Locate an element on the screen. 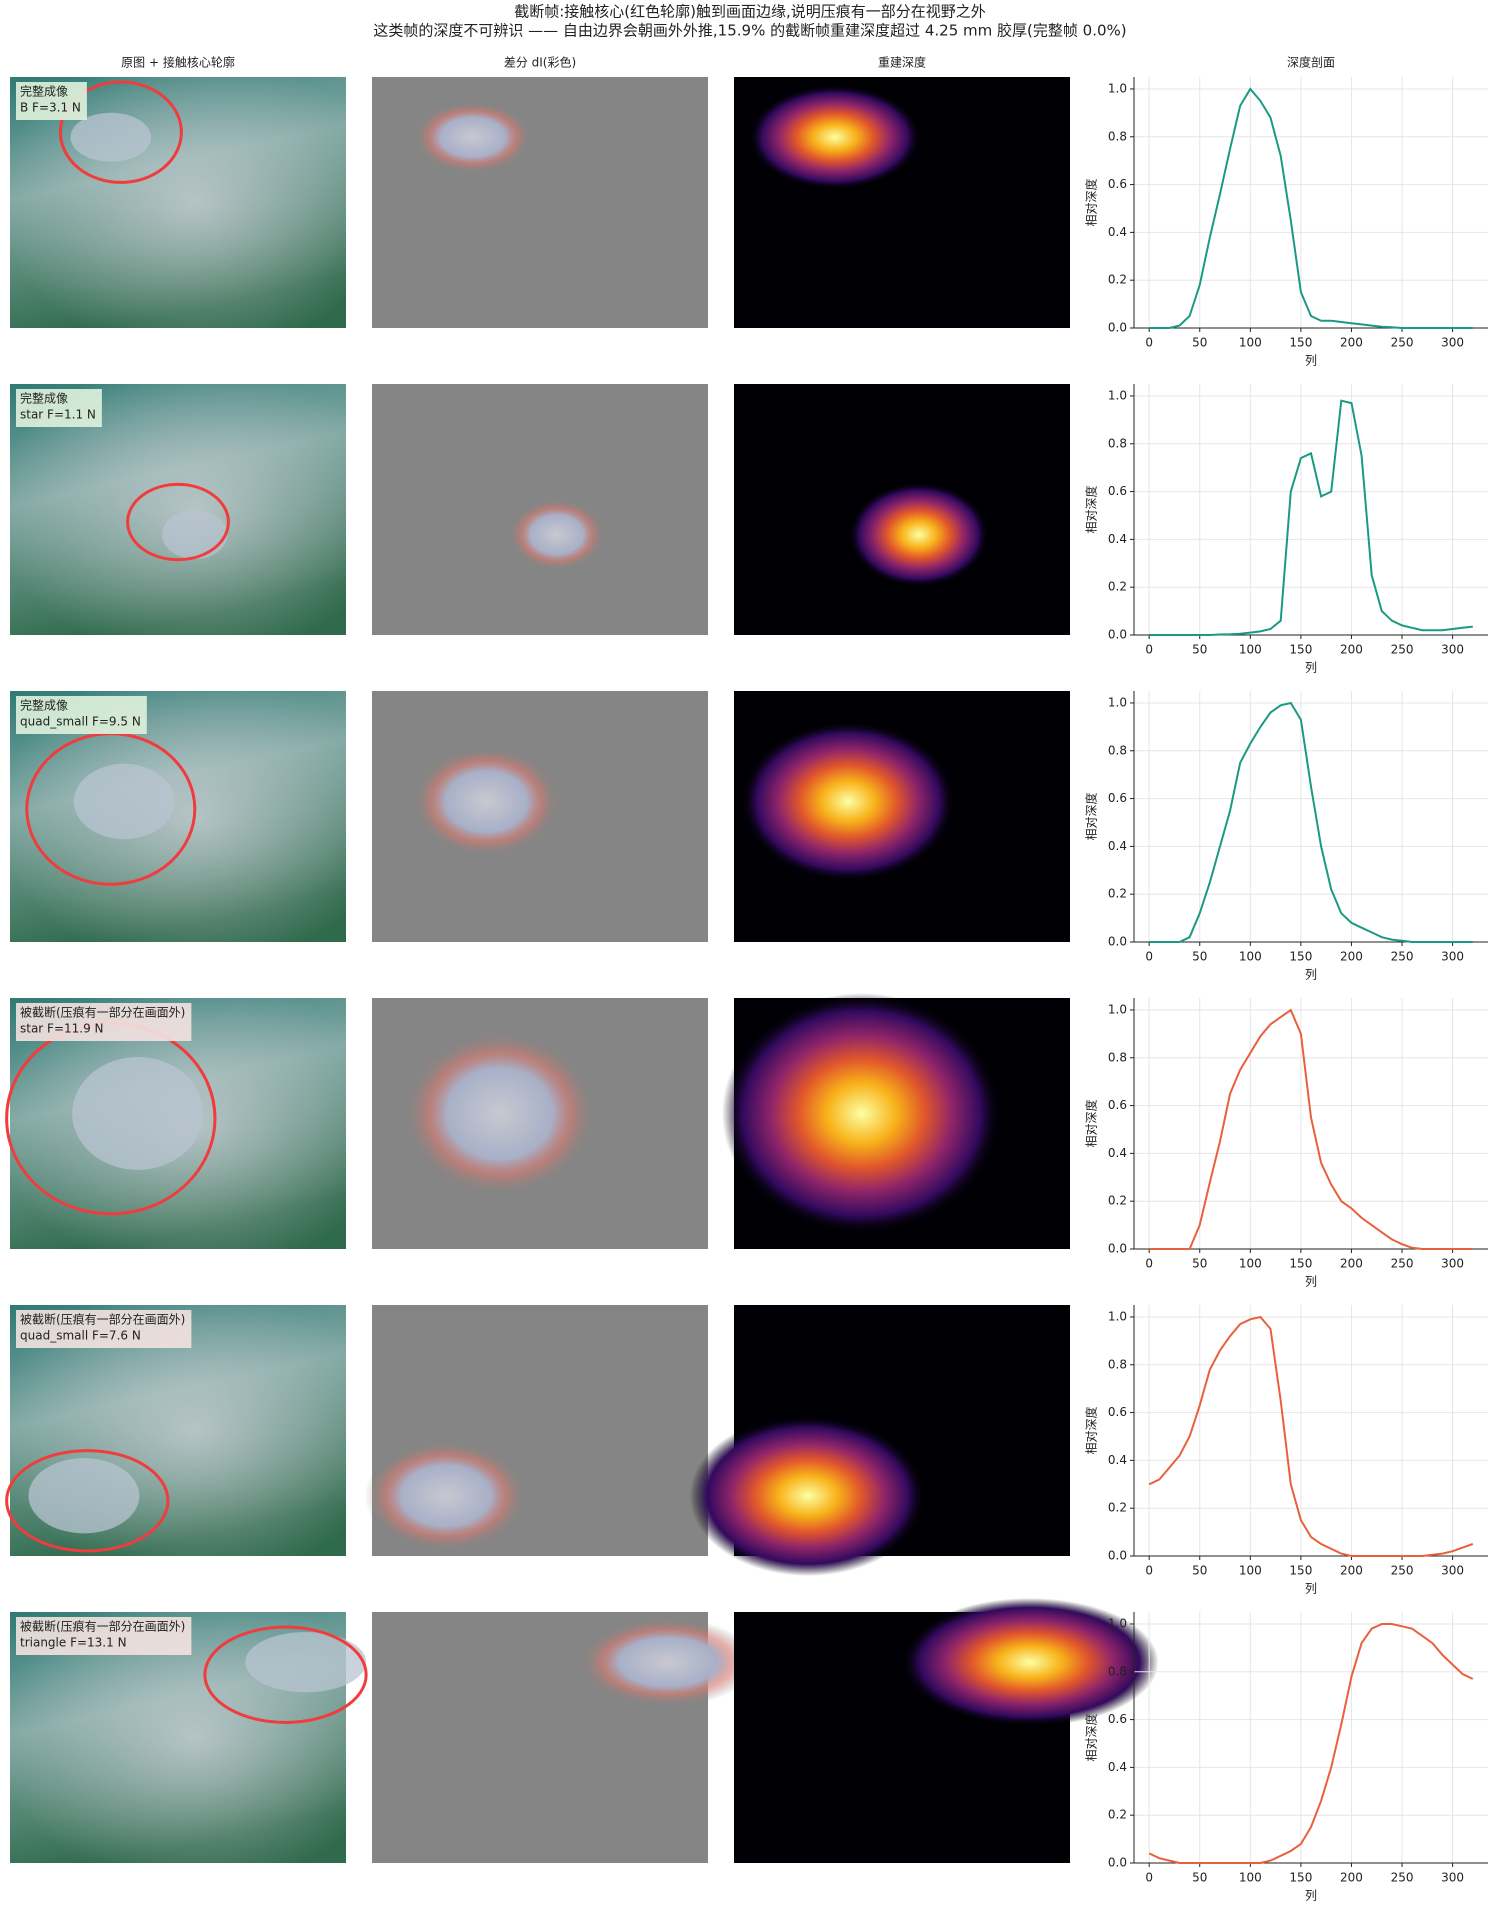 The width and height of the screenshot is (1500, 1920). diff-image is located at coordinates (540, 202).